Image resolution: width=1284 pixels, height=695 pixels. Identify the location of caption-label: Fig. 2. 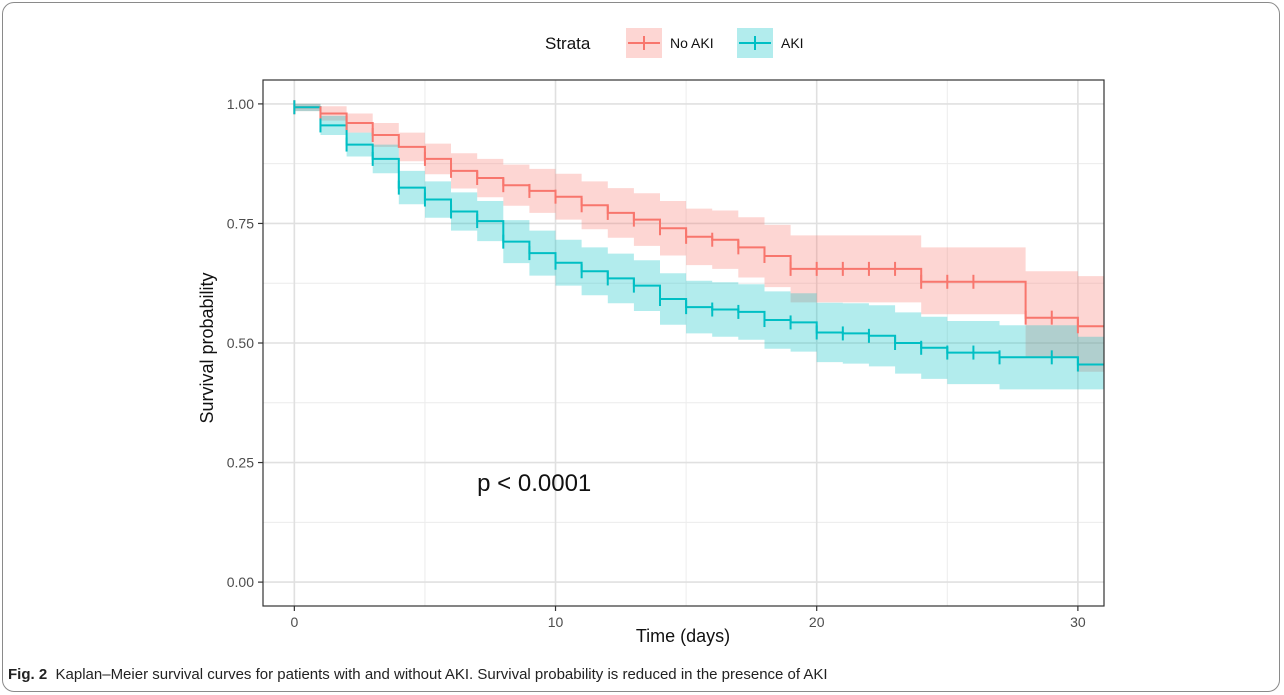
(28, 674).